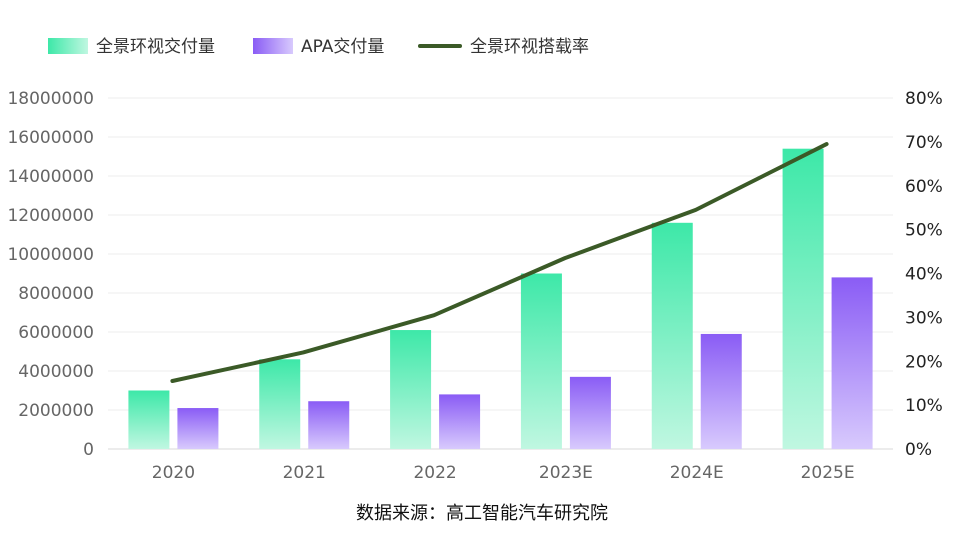 Image resolution: width=955 pixels, height=540 pixels. What do you see at coordinates (155, 47) in the screenshot?
I see `legend-label-panoramic-volume: 全景环视交付量` at bounding box center [155, 47].